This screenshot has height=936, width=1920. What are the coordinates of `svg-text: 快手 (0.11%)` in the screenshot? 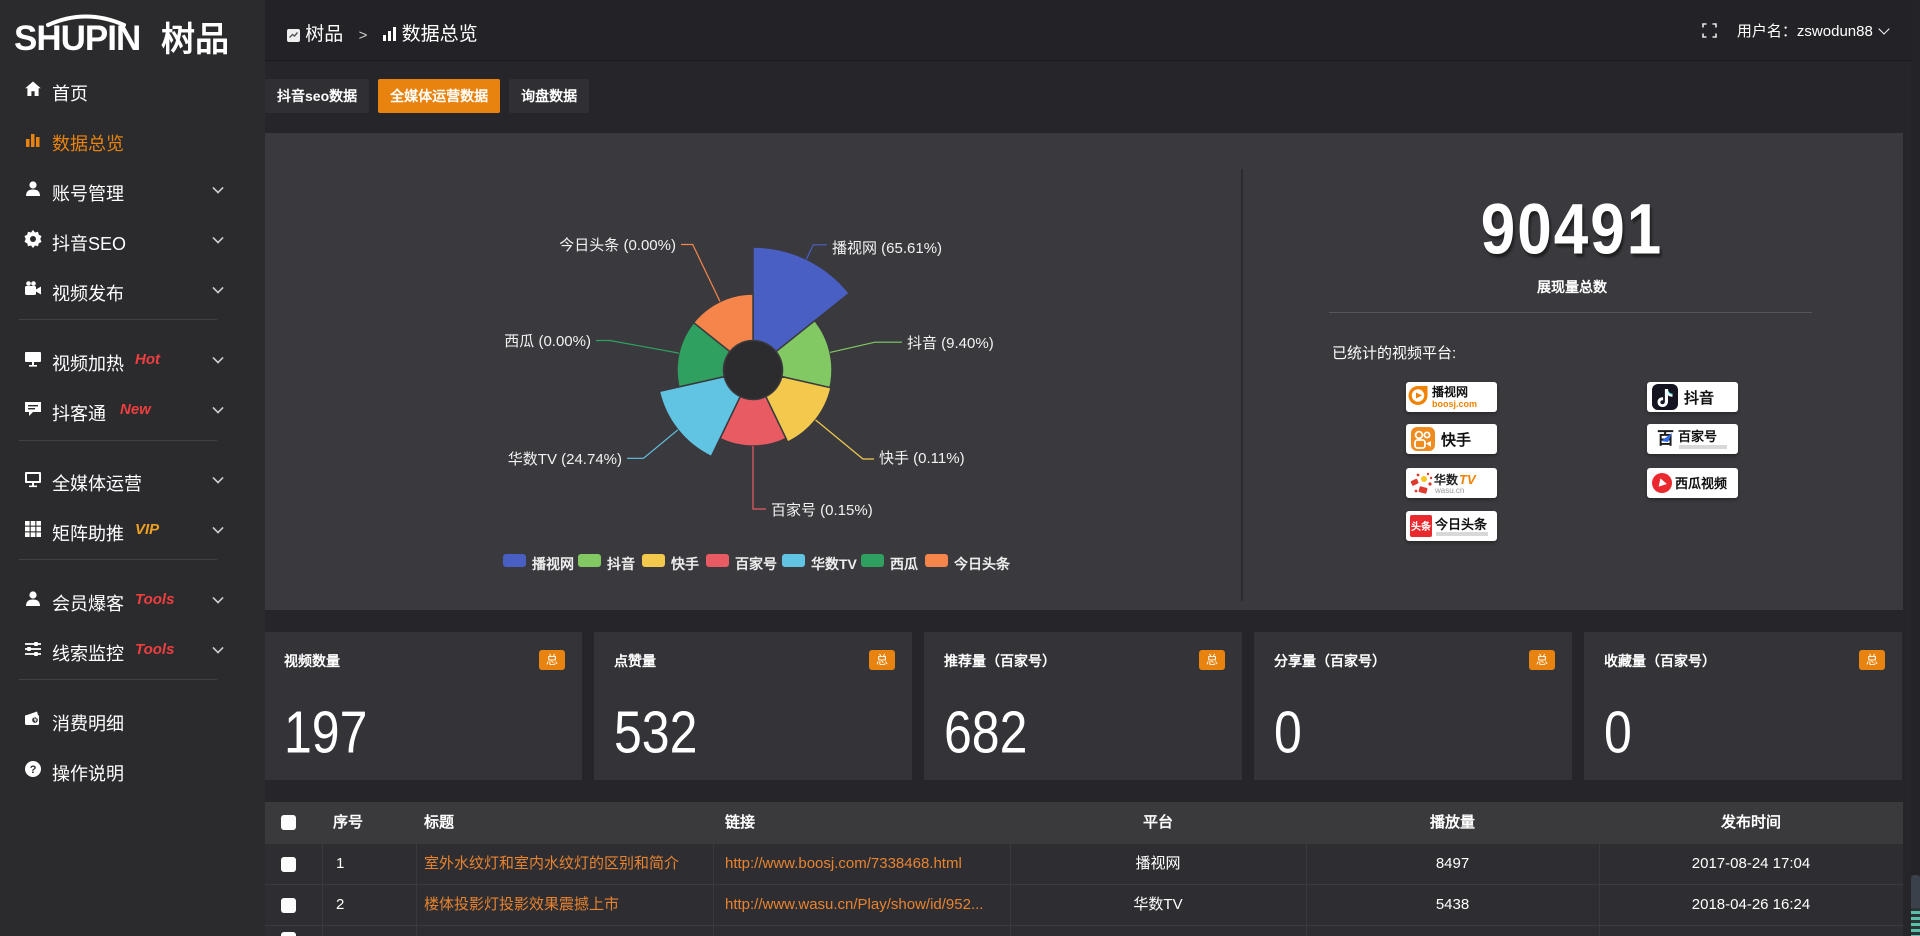 It's located at (922, 458).